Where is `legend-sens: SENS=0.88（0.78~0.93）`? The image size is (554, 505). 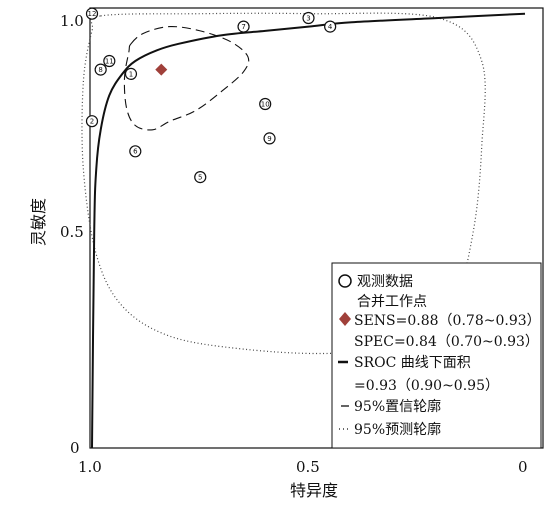
legend-sens: SENS=0.88（0.78~0.93） is located at coordinates (447, 321).